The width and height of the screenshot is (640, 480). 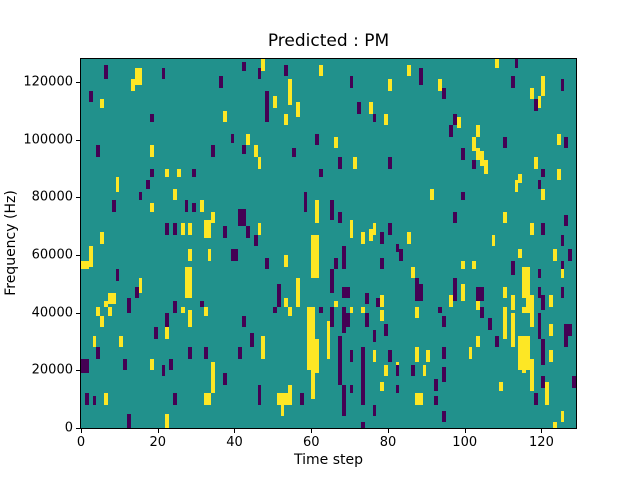 I want to click on x-tick-label: 60, so click(x=311, y=442).